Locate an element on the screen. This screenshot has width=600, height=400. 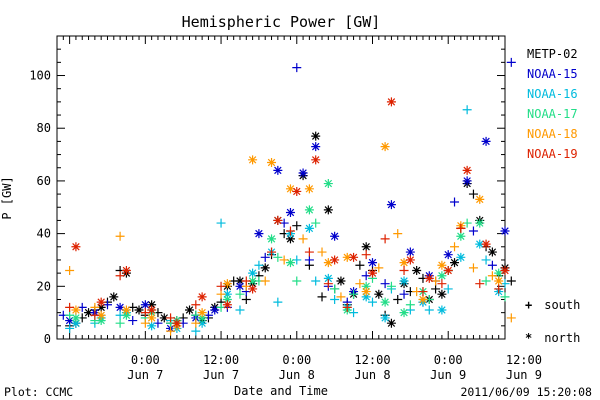
hemisphere-key-south-label: south is located at coordinates (562, 305).